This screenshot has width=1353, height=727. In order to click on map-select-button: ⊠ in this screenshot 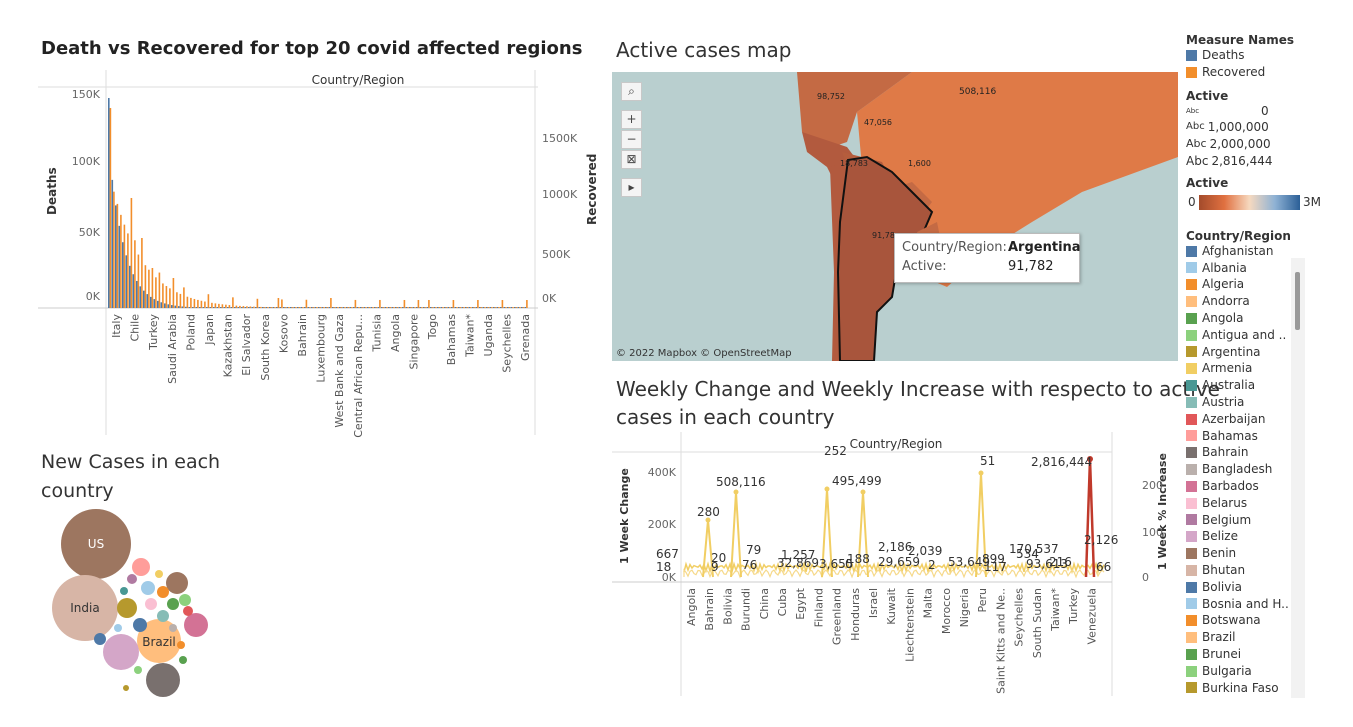, I will do `click(631, 159)`.